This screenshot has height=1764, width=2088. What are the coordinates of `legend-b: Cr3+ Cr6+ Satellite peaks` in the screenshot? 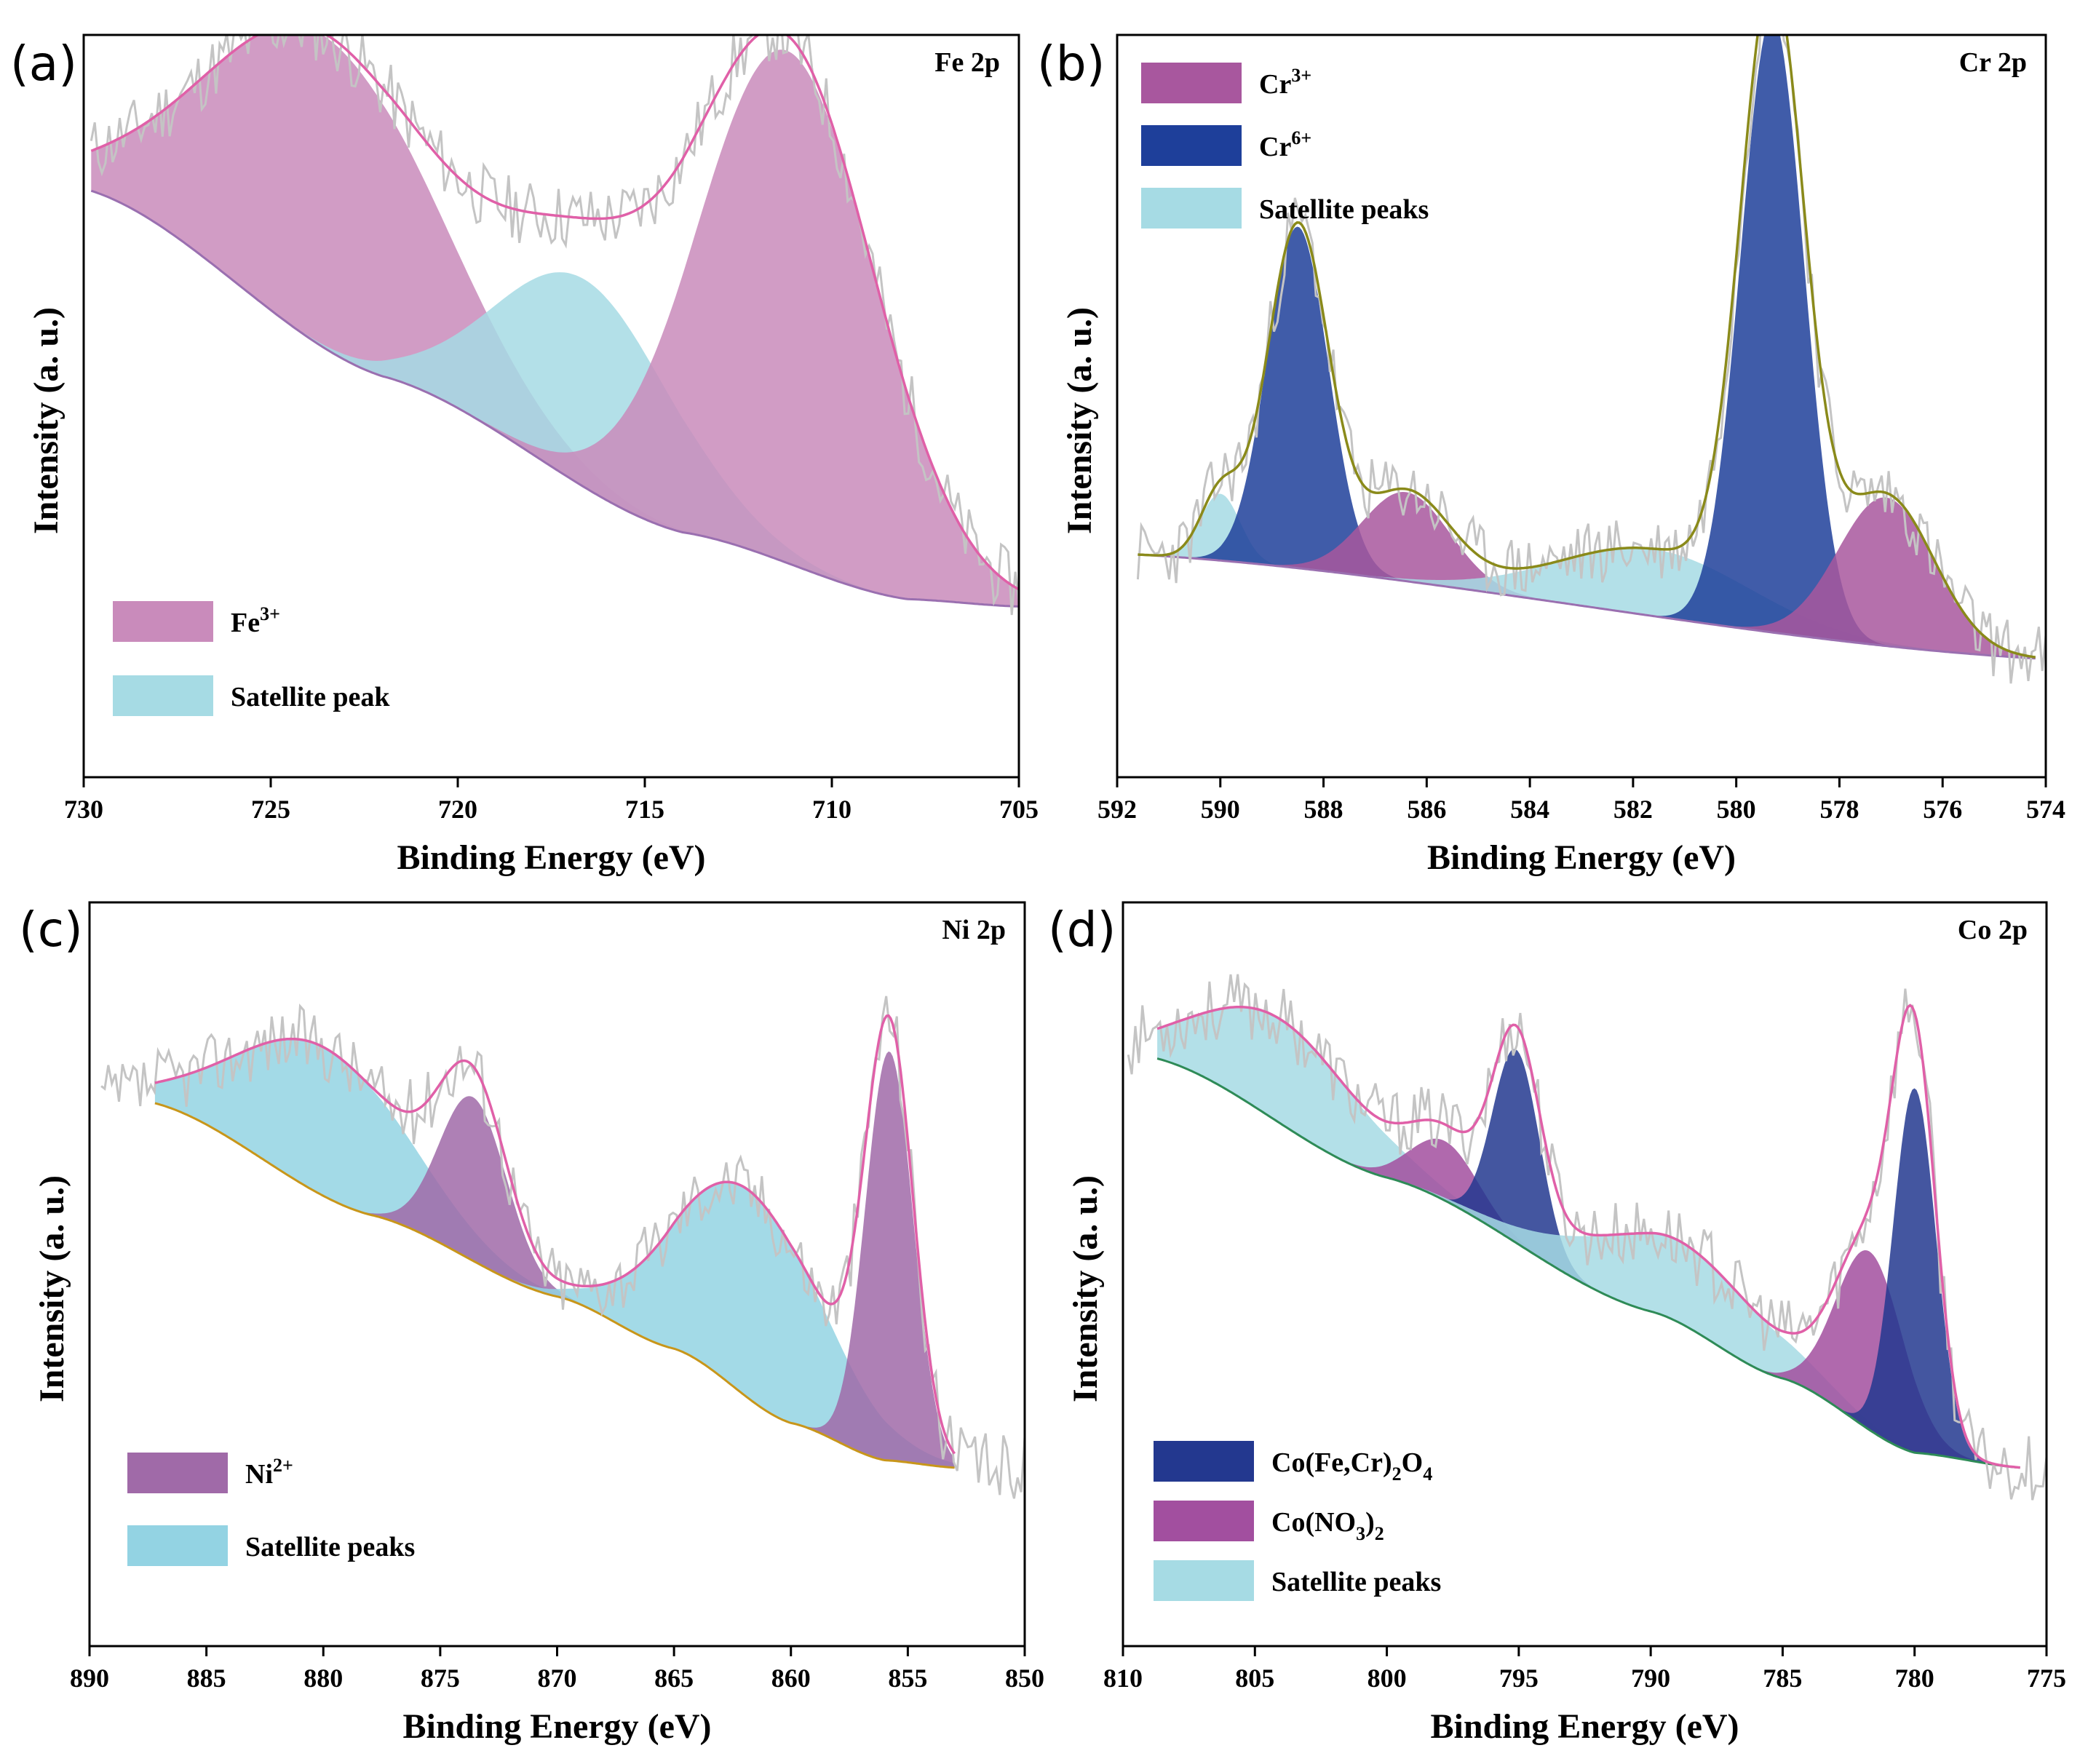 It's located at (1285, 146).